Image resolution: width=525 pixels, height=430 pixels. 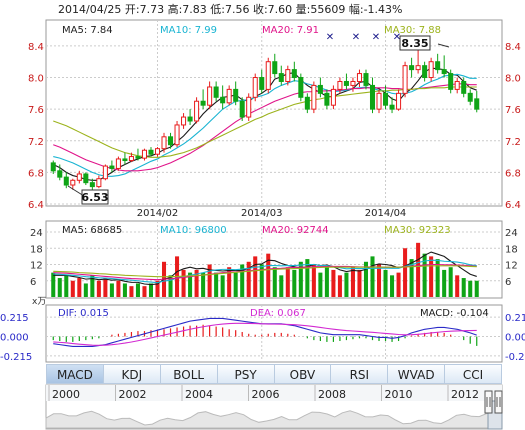 What do you see at coordinates (399, 394) in the screenshot?
I see `timeline-year: 2010` at bounding box center [399, 394].